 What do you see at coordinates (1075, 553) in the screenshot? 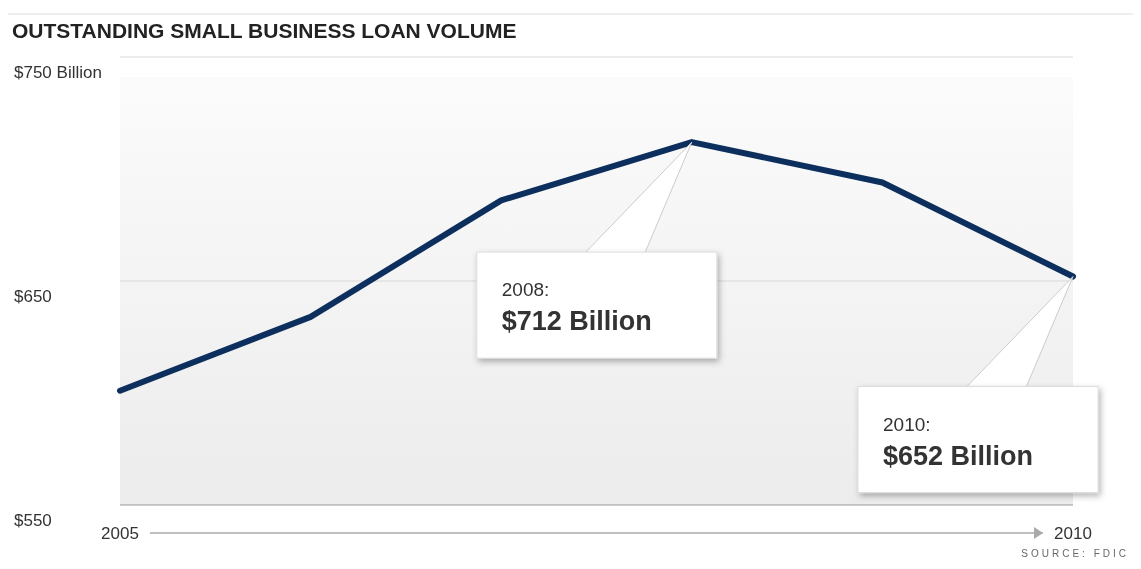
I see `source-note: SOURCE: FDIC` at bounding box center [1075, 553].